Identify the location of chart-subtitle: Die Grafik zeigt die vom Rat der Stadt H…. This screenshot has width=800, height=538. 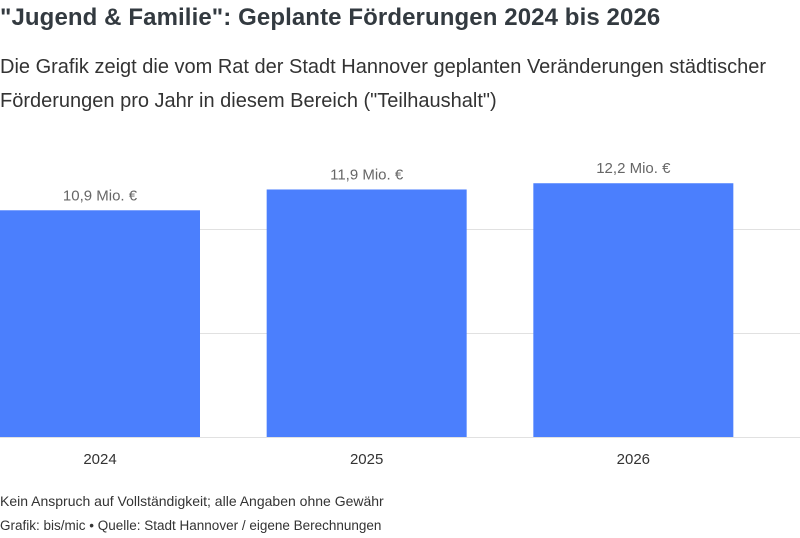
(383, 84).